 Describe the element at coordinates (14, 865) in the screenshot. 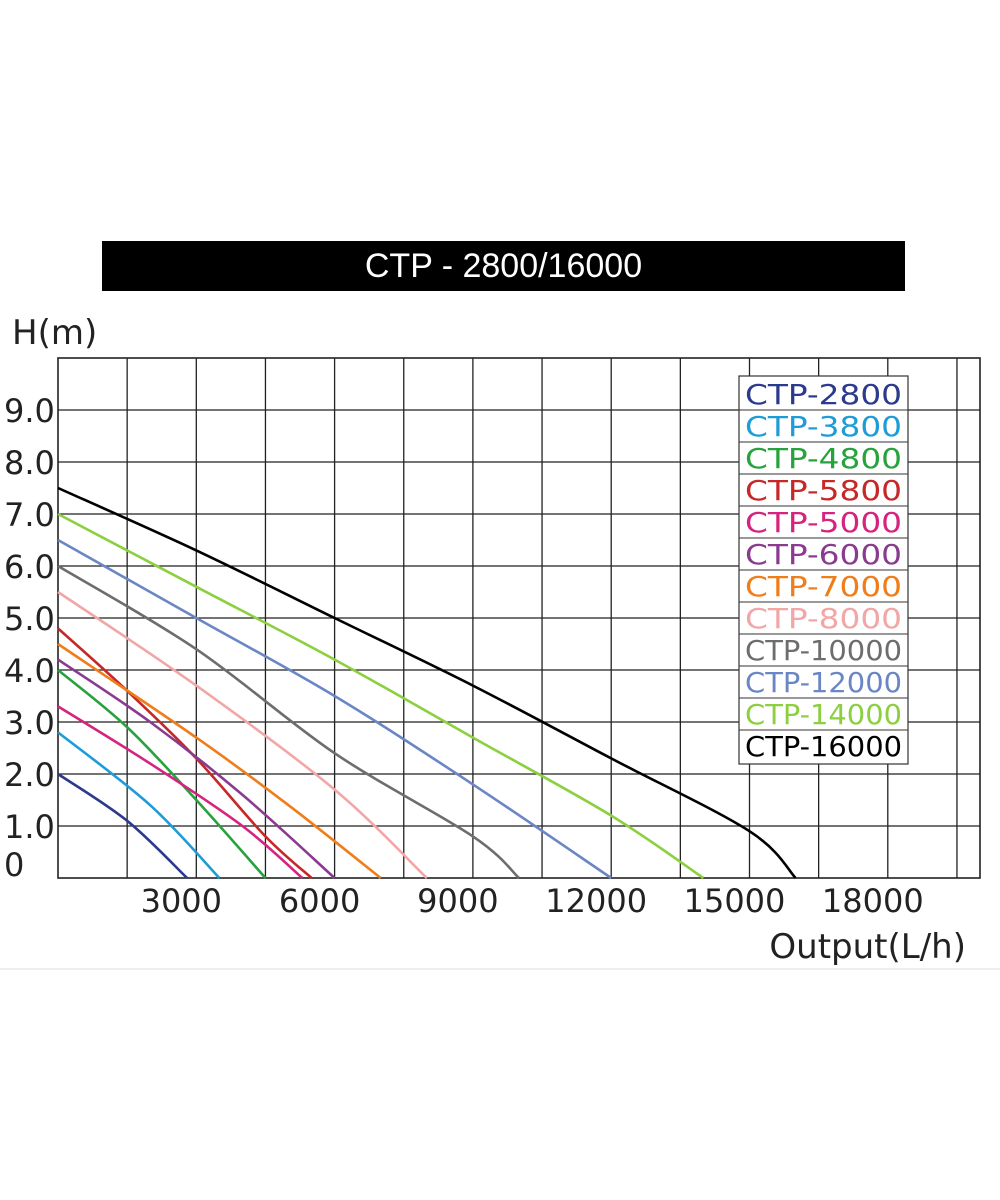

I see `y-tick-label: 0` at that location.